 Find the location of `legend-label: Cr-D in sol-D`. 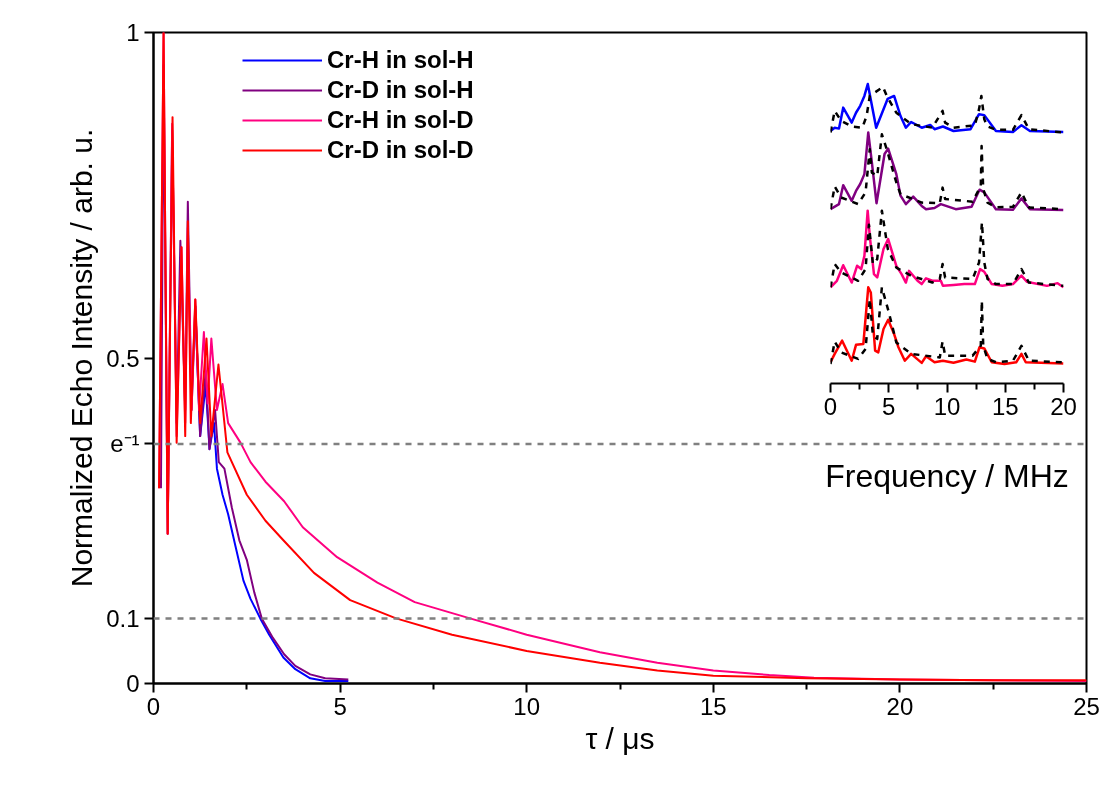

legend-label: Cr-D in sol-D is located at coordinates (400, 150).